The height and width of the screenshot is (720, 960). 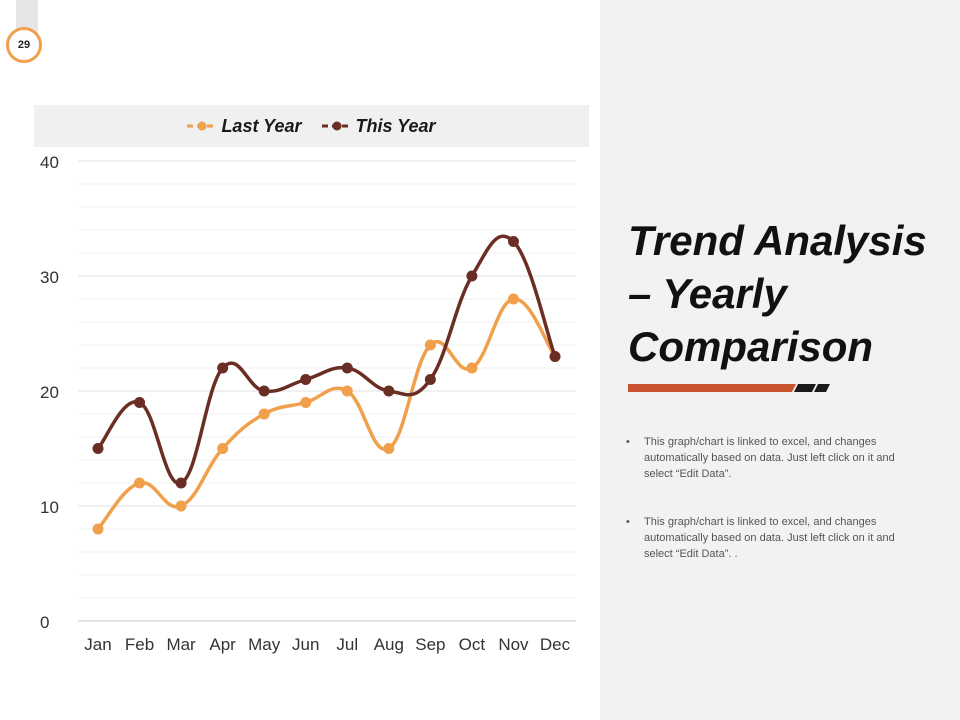 I want to click on x-tick-label: Jun, so click(x=305, y=644).